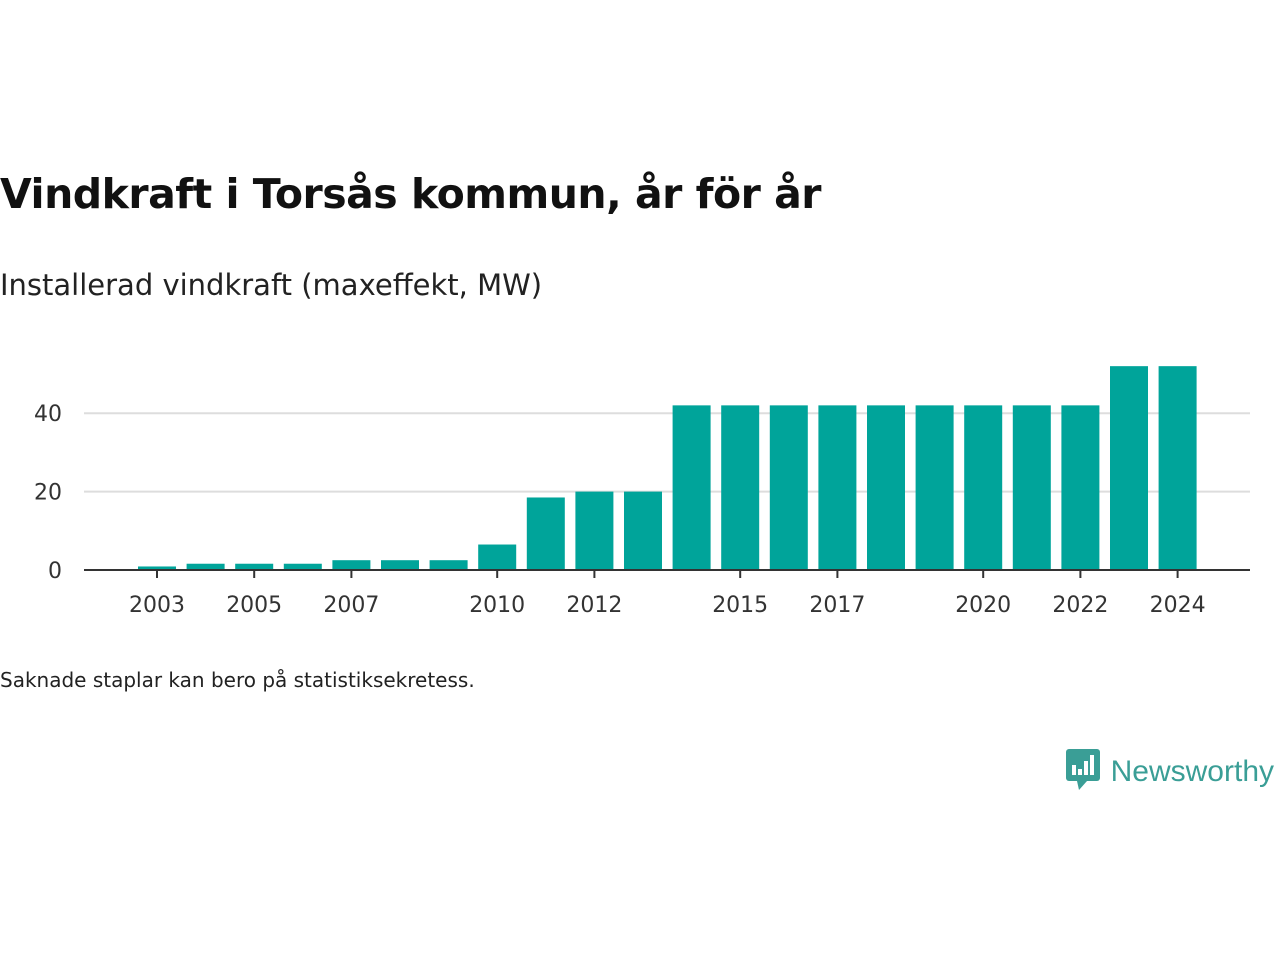 Image resolution: width=1280 pixels, height=960 pixels. What do you see at coordinates (157, 568) in the screenshot?
I see `bar-2003` at bounding box center [157, 568].